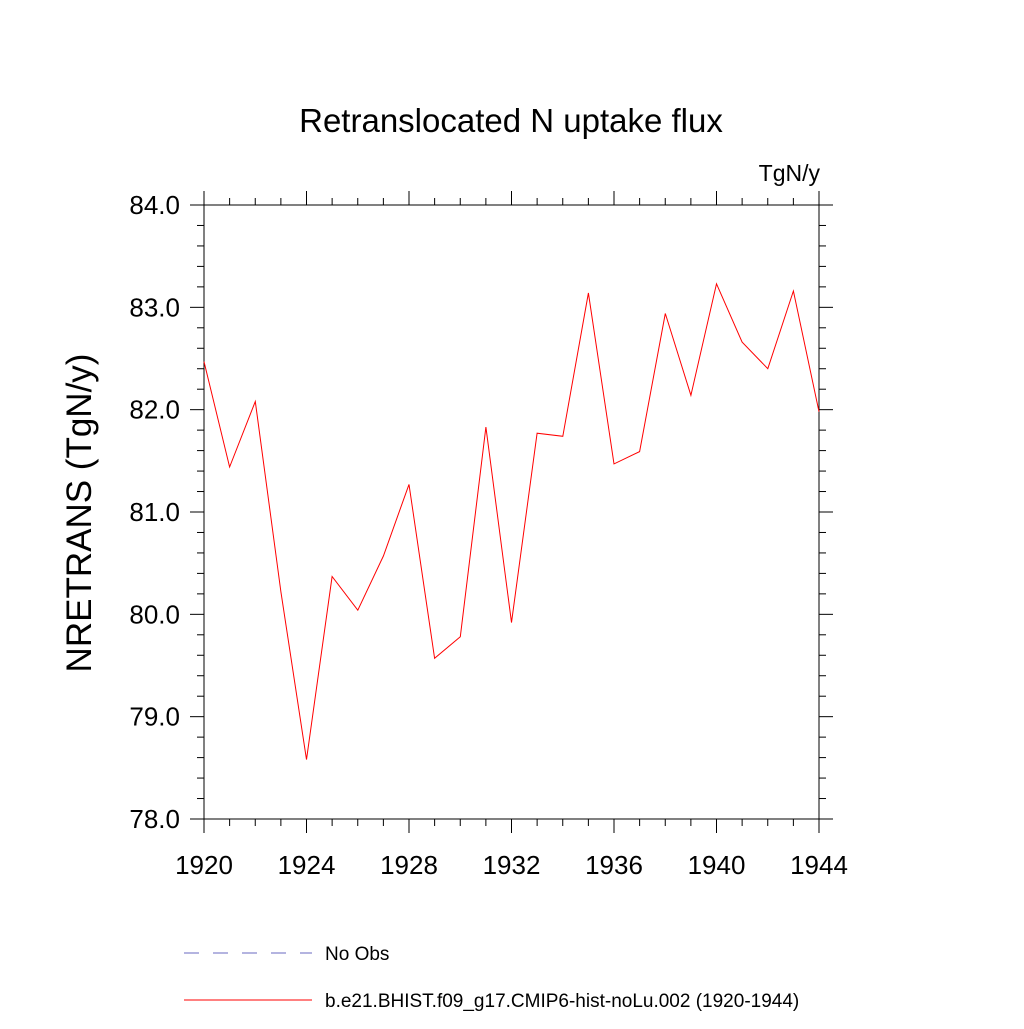 The width and height of the screenshot is (1024, 1029). What do you see at coordinates (819, 865) in the screenshot?
I see `x-tick-label: 1944` at bounding box center [819, 865].